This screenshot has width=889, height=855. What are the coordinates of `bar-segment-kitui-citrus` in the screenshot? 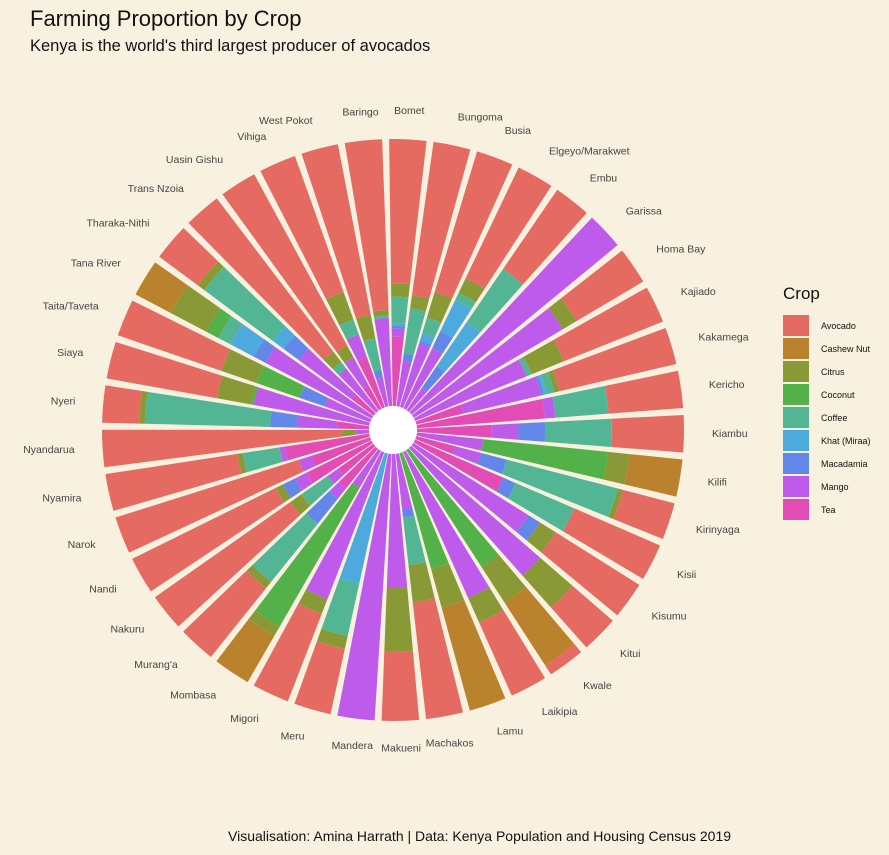 It's located at (547, 582).